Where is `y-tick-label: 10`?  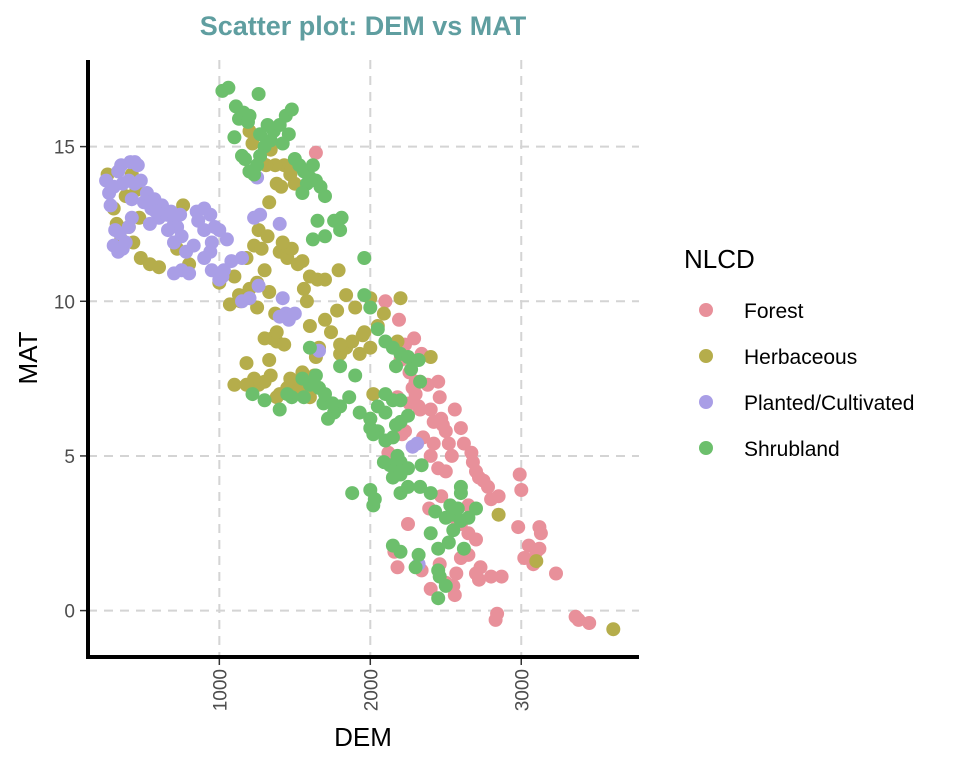
y-tick-label: 10 is located at coordinates (64, 302).